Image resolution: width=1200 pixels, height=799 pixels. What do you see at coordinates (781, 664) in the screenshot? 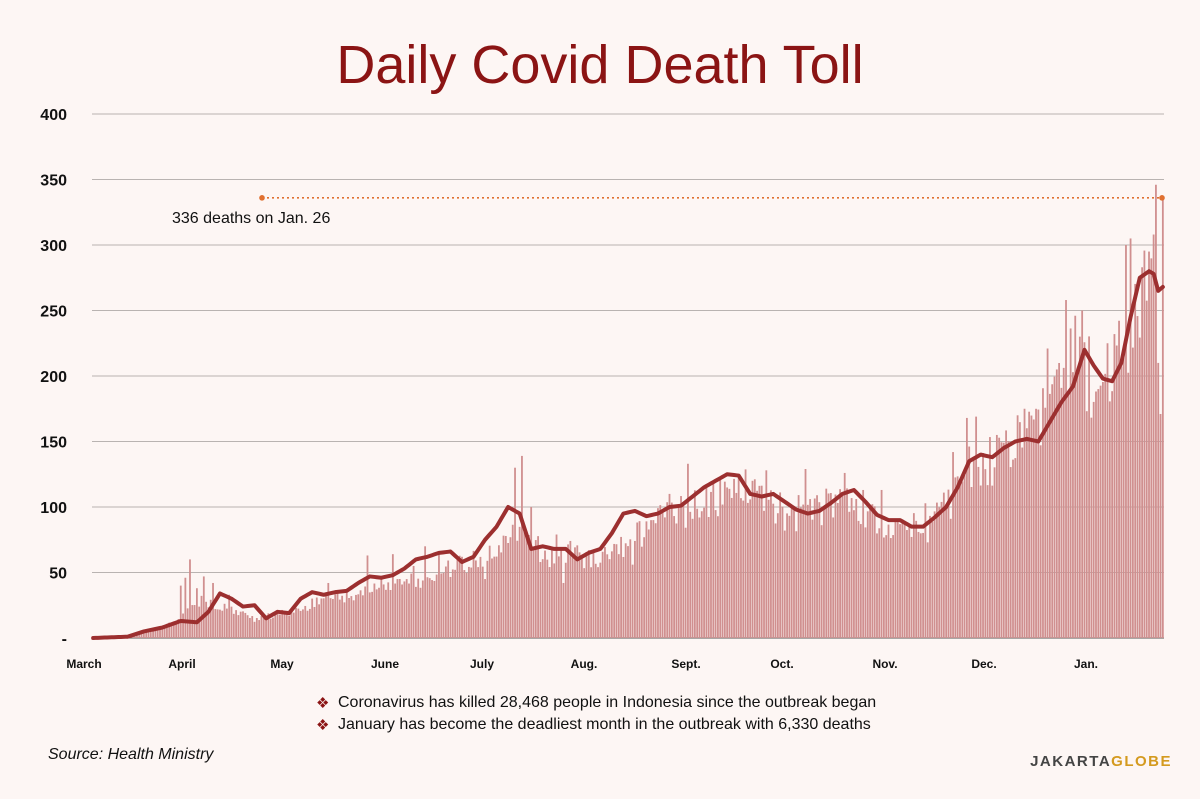
I see `x-tick-label: Oct.` at bounding box center [781, 664].